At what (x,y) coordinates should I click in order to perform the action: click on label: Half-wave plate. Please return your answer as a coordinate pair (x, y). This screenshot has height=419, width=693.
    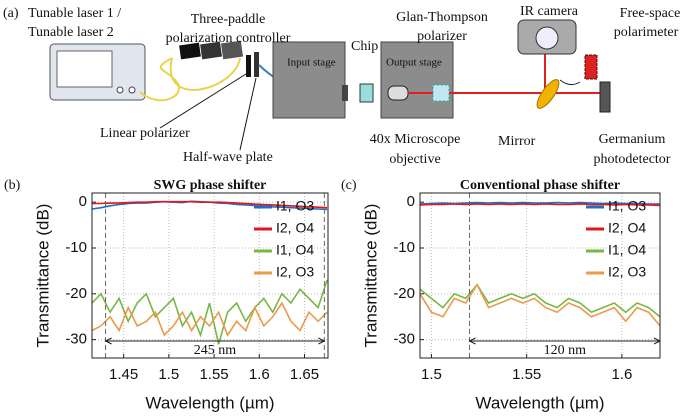
    Looking at the image, I should click on (228, 157).